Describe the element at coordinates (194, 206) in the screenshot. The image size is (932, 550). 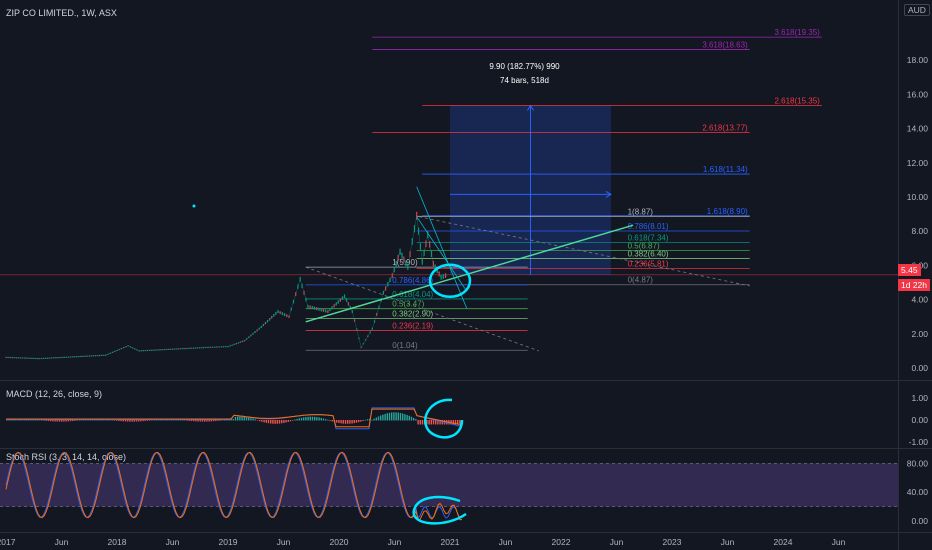
I see `annotation-dot` at that location.